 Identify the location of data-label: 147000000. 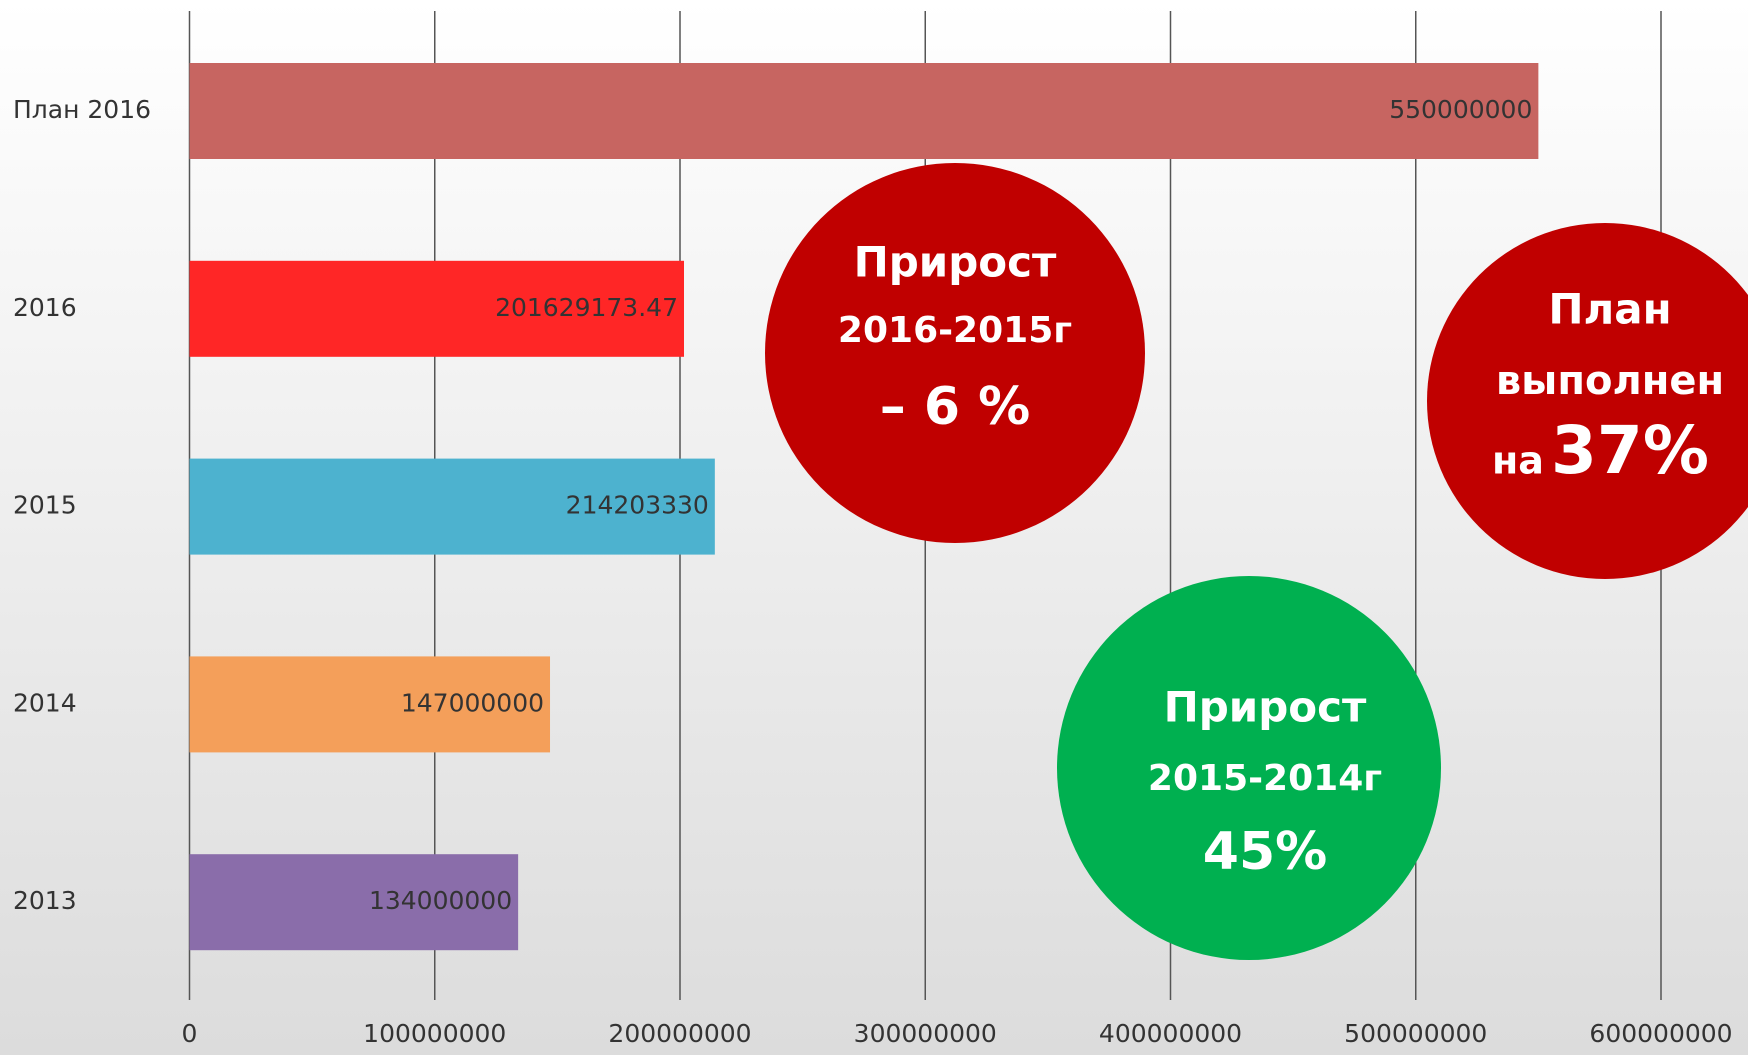
(472, 702).